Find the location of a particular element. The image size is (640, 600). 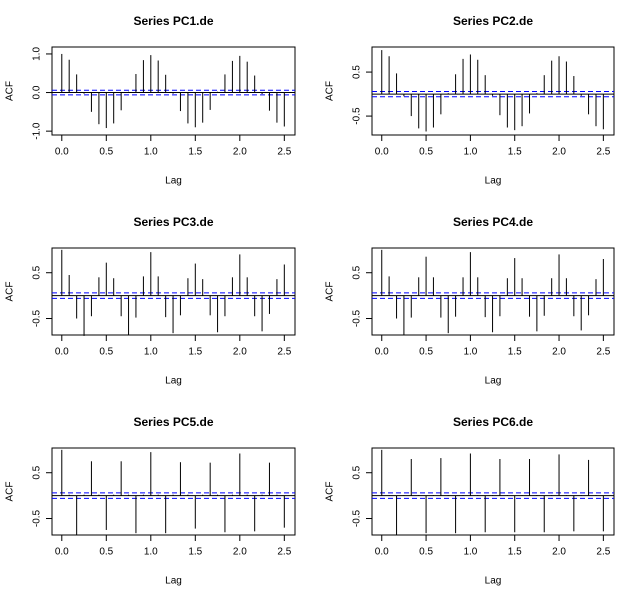

y-tick-label: -1.0 is located at coordinates (37, 131).